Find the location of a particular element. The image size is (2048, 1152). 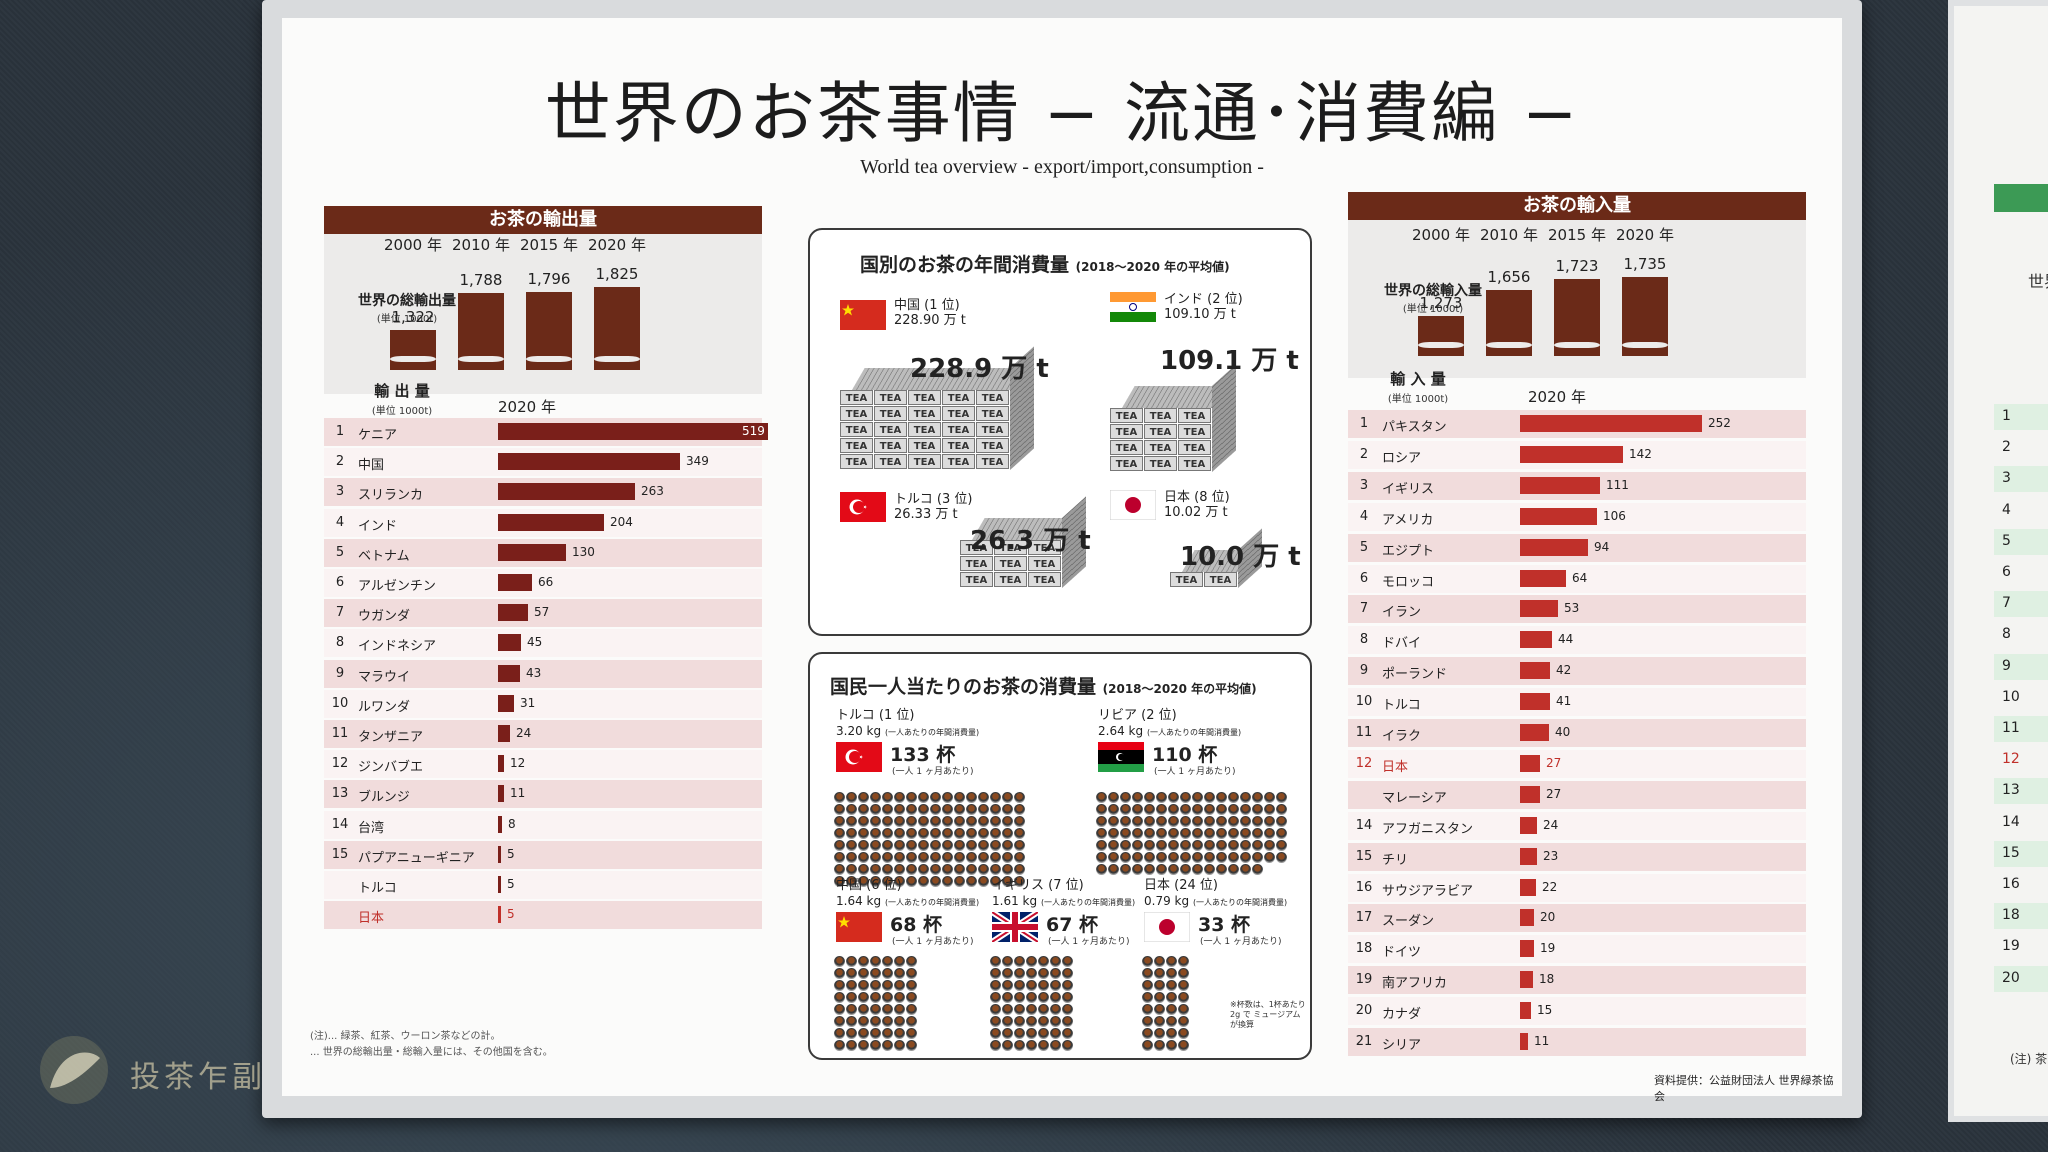

row-country: ベトナム is located at coordinates (384, 556).